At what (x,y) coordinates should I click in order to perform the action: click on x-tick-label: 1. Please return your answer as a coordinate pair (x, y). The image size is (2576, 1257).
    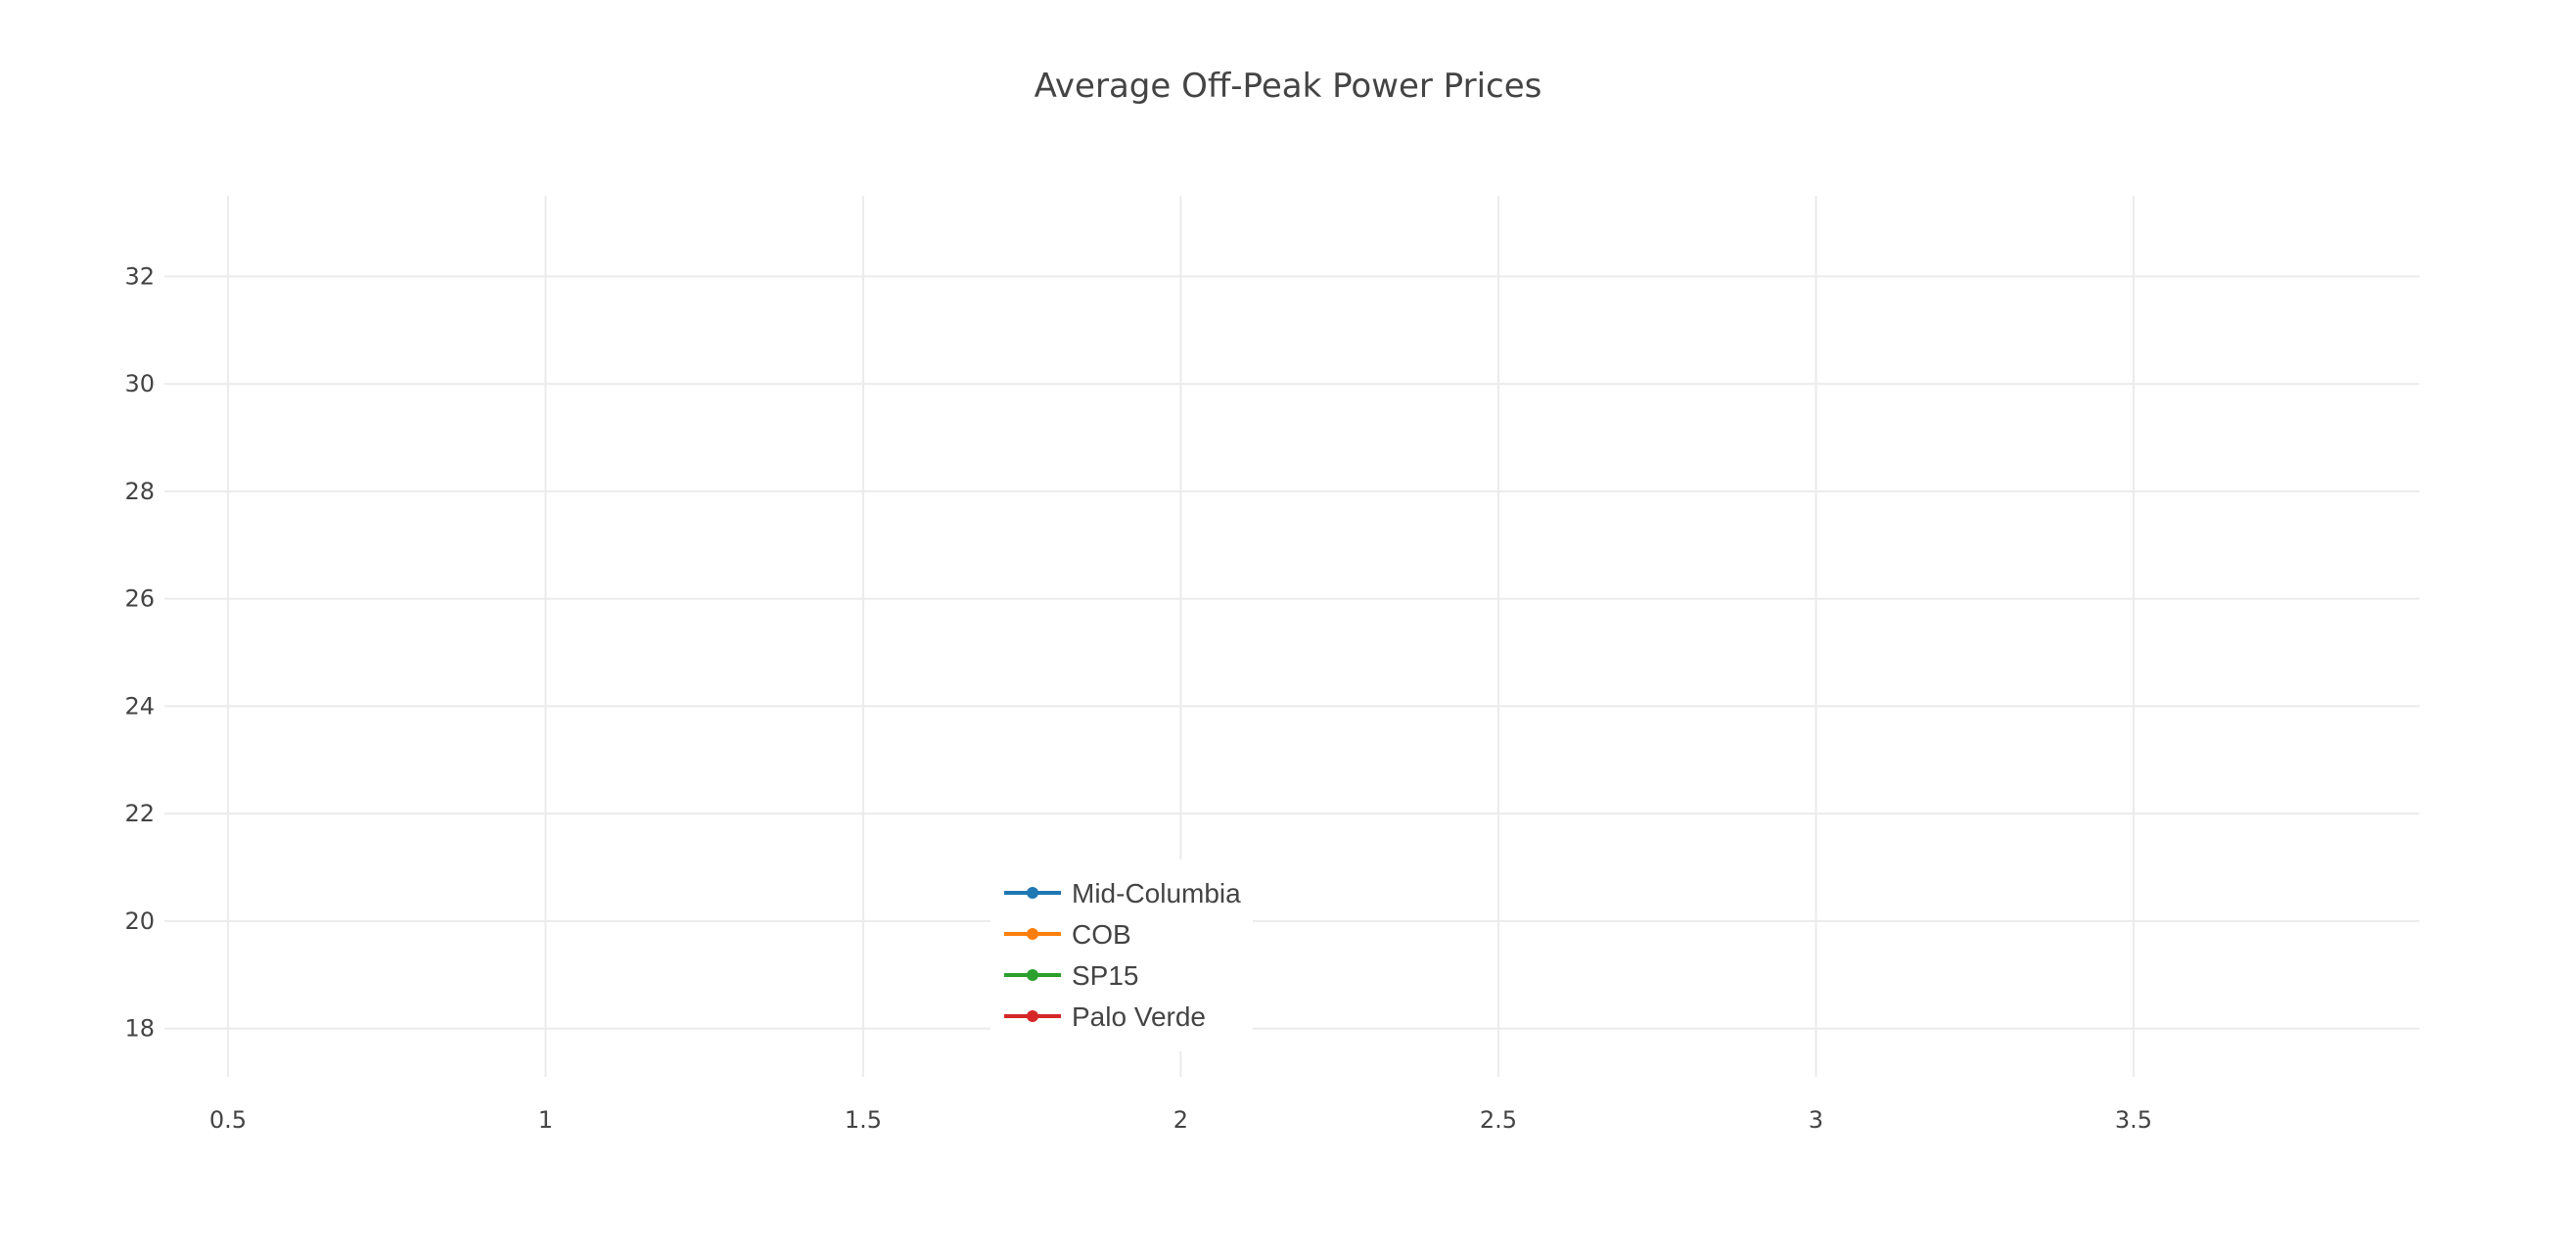
    Looking at the image, I should click on (546, 1120).